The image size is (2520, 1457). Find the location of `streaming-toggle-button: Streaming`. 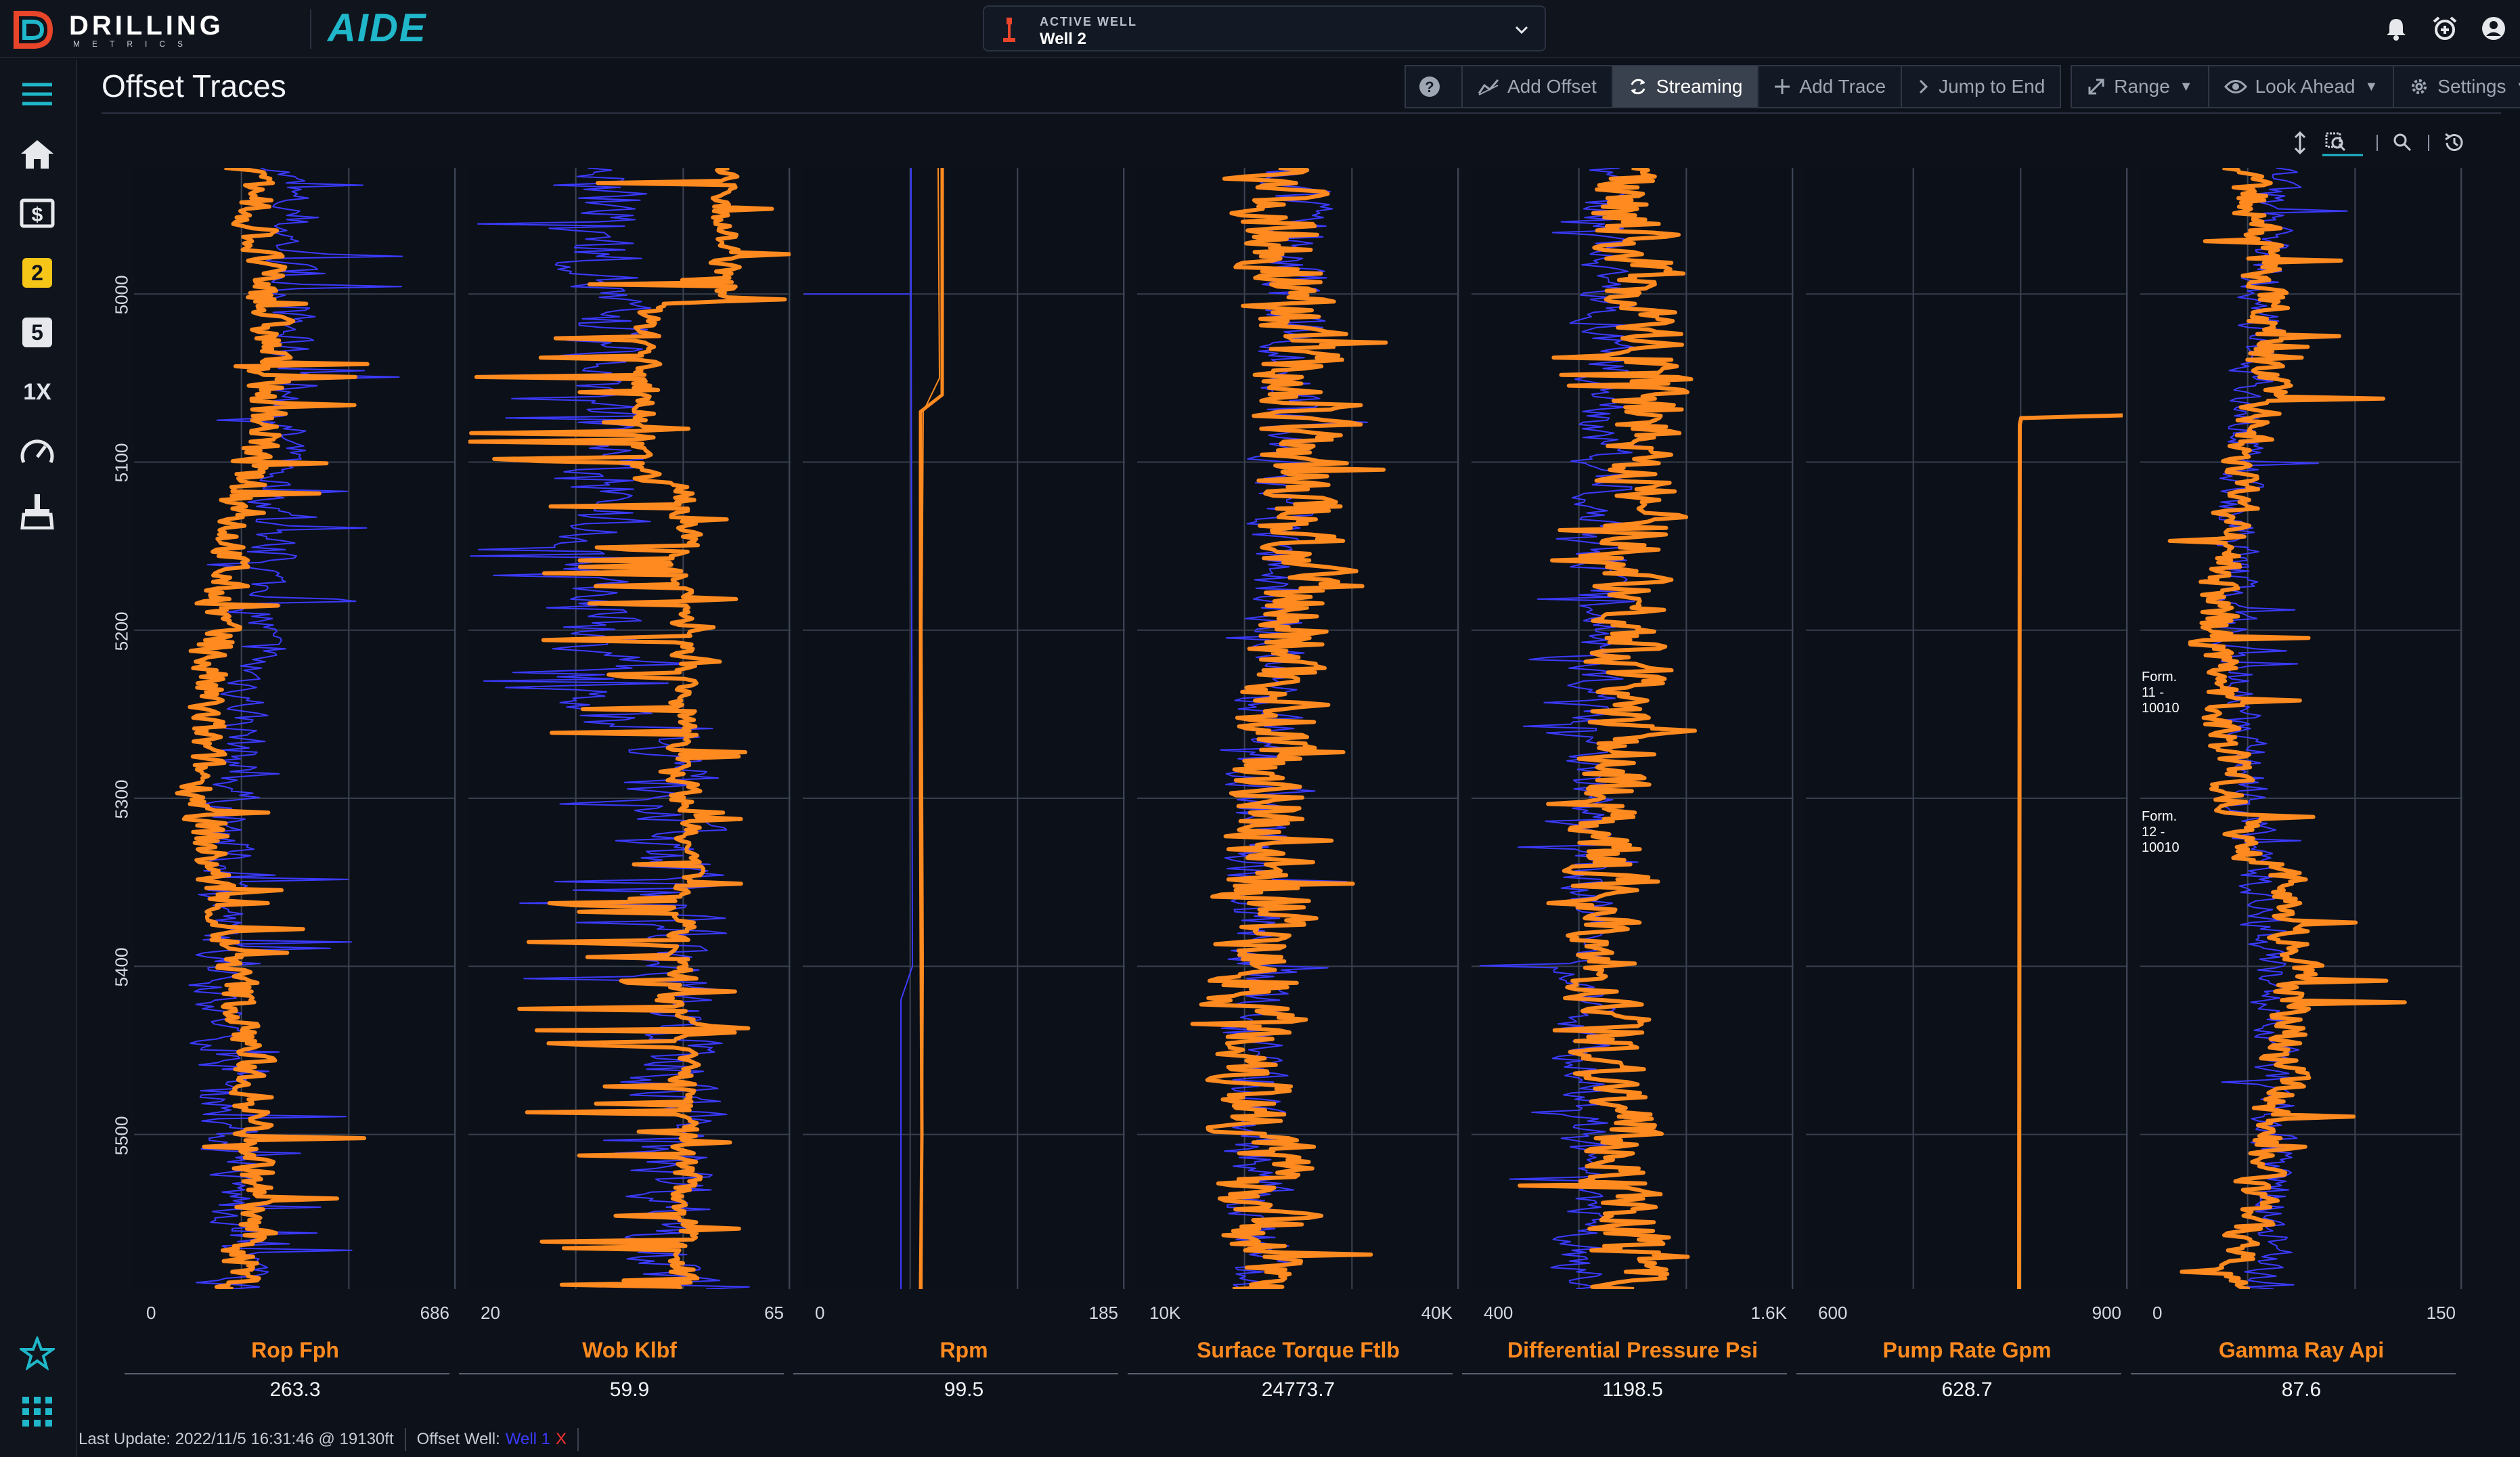

streaming-toggle-button: Streaming is located at coordinates (1685, 86).